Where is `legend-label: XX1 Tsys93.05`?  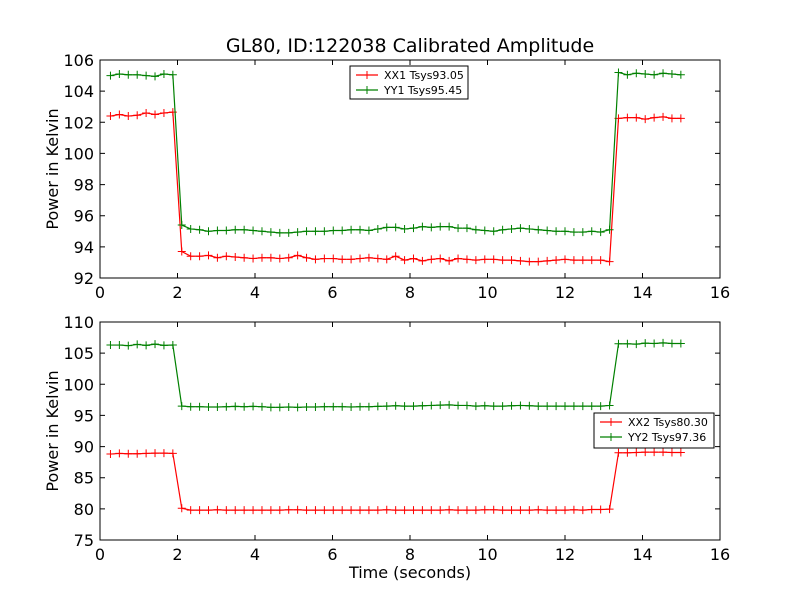
legend-label: XX1 Tsys93.05 is located at coordinates (424, 75).